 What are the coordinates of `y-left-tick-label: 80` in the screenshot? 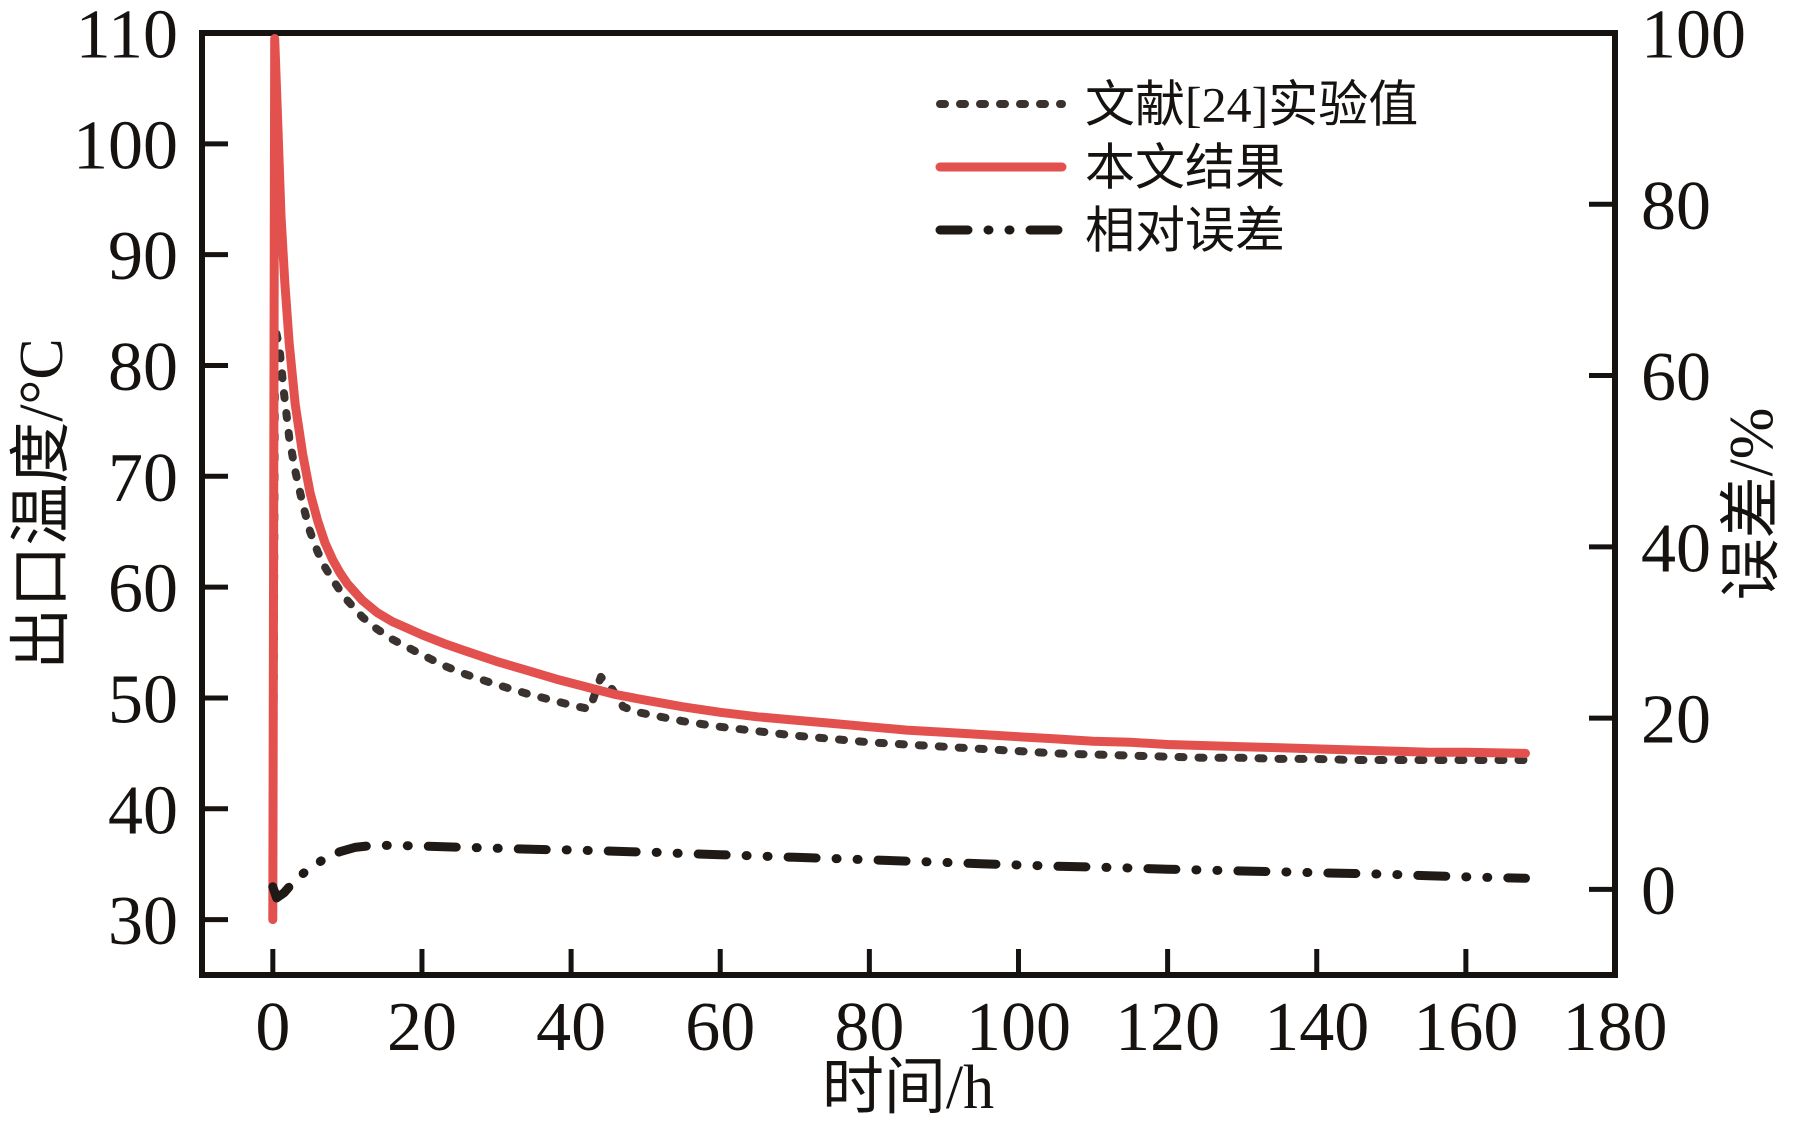 It's located at (143, 367).